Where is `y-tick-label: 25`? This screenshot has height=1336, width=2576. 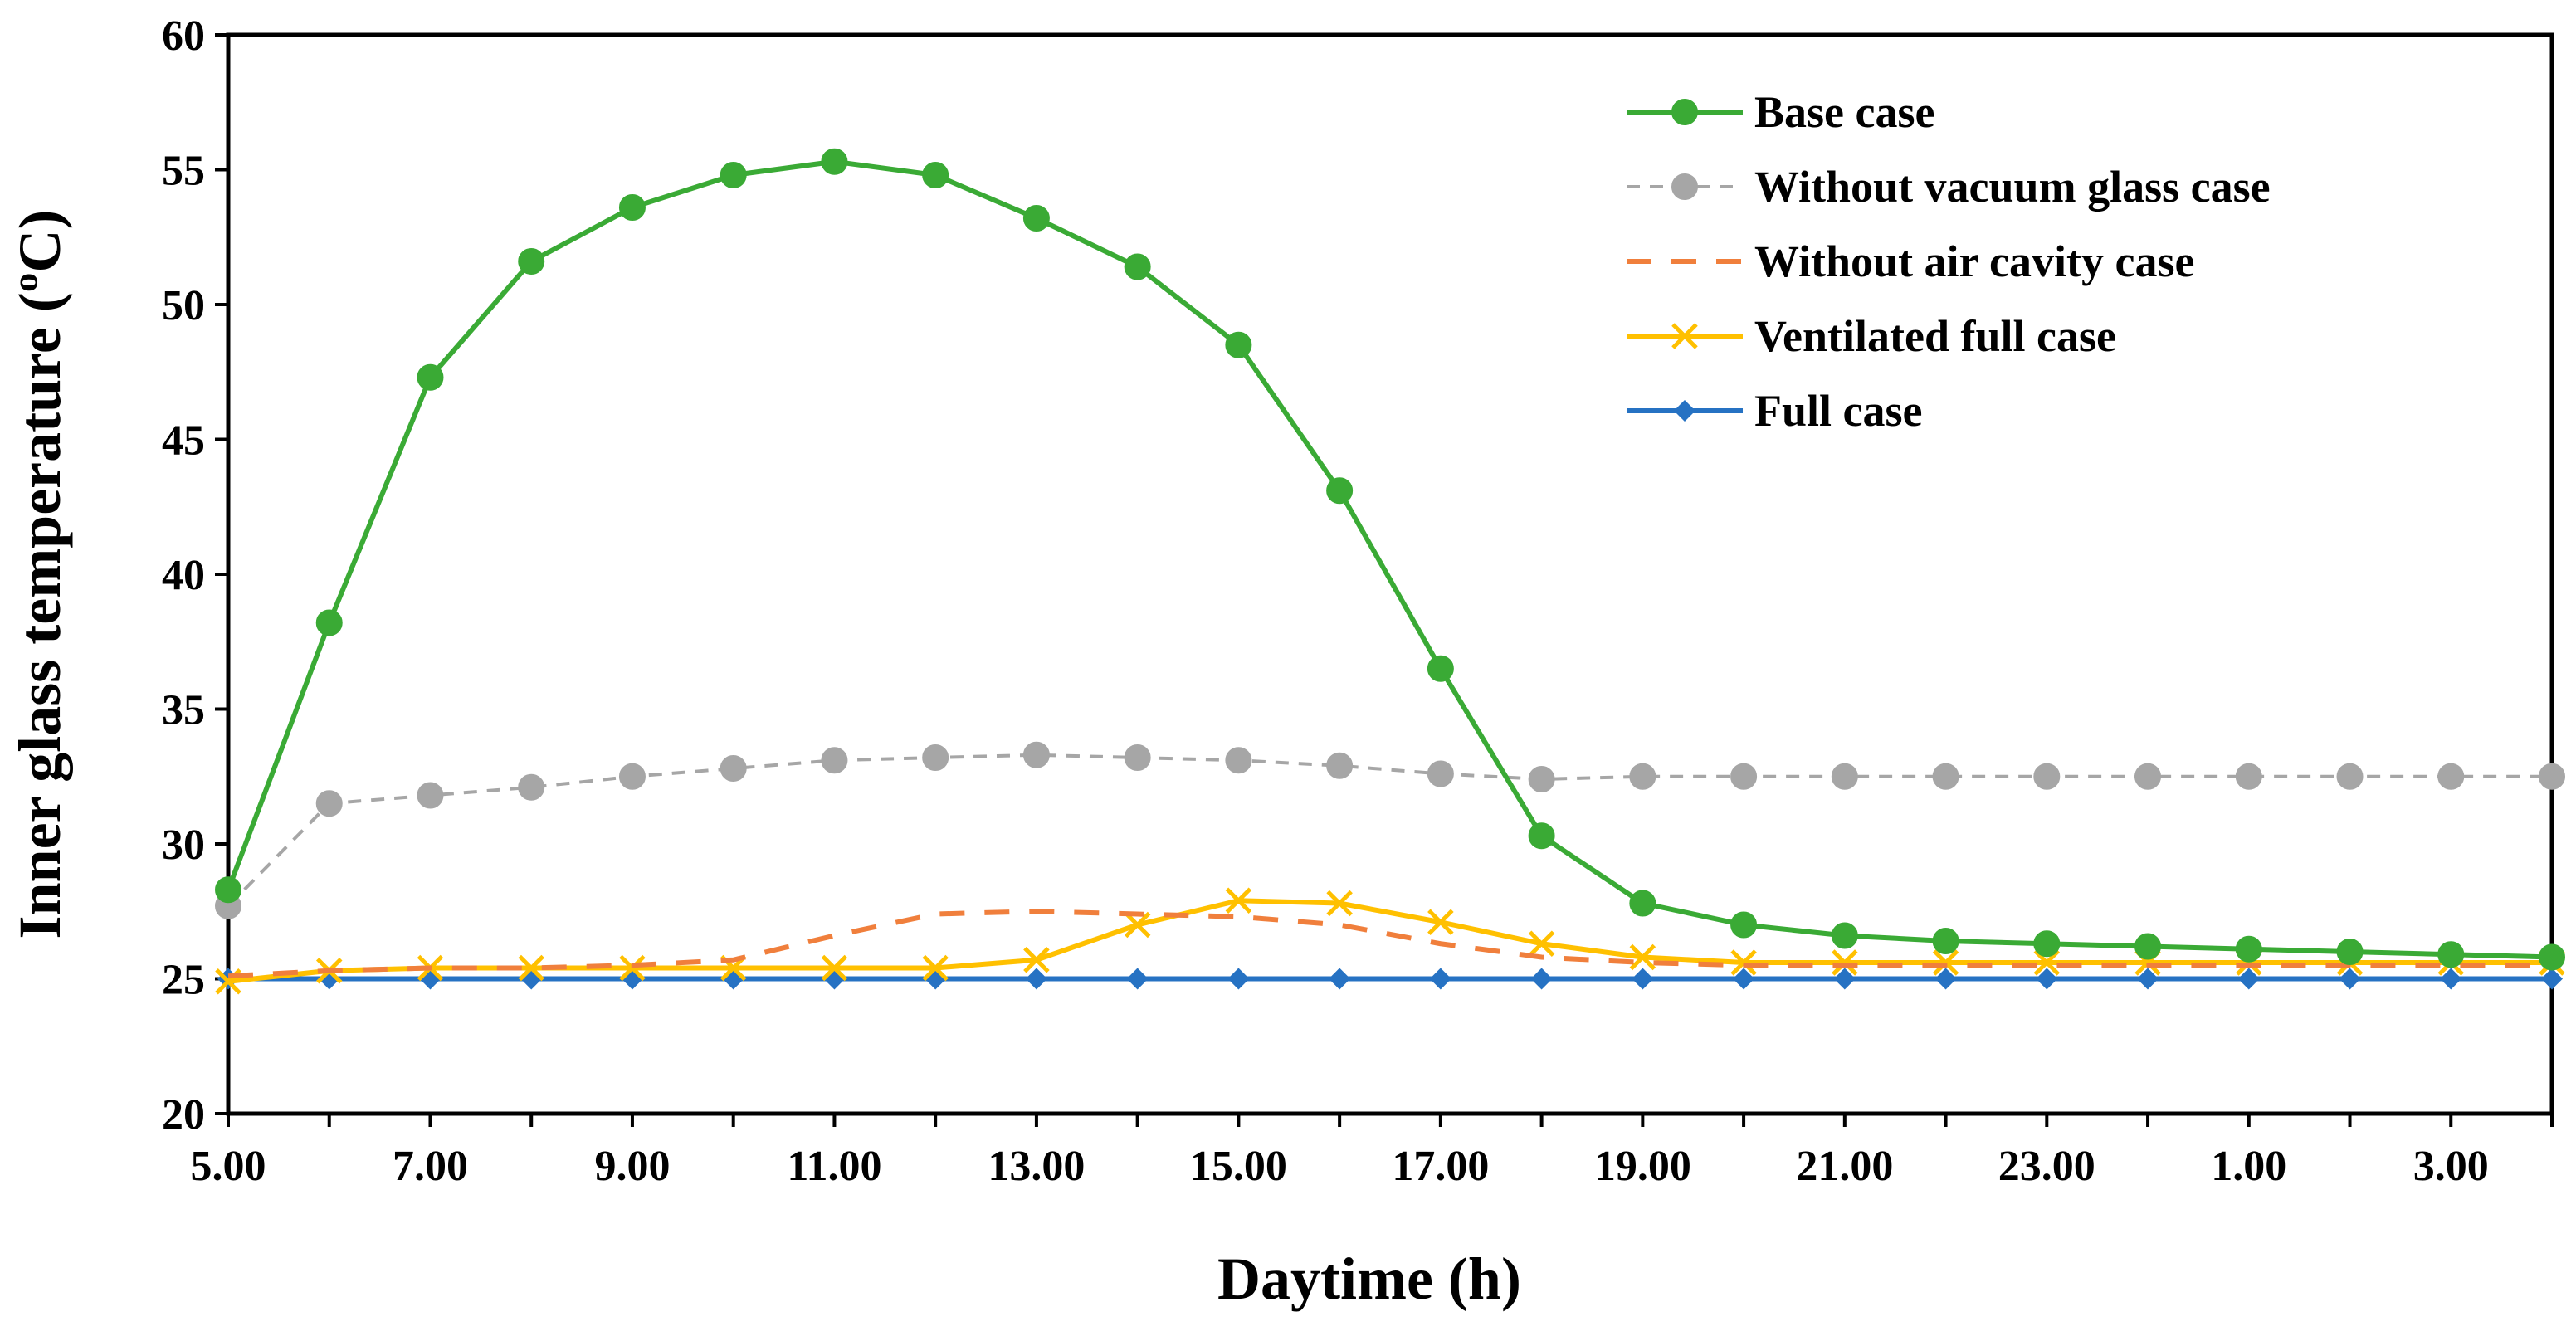
y-tick-label: 25 is located at coordinates (183, 980).